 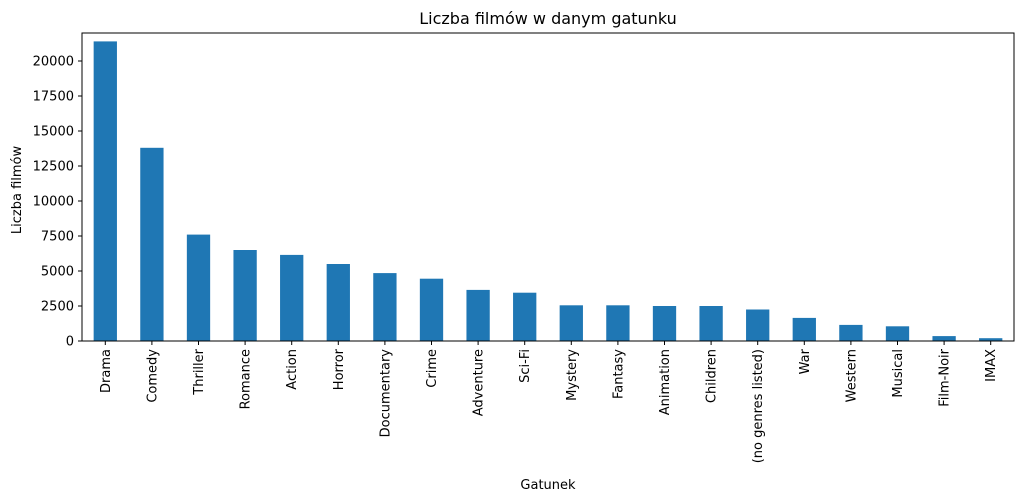 What do you see at coordinates (106, 371) in the screenshot?
I see `x-tick-label: Drama` at bounding box center [106, 371].